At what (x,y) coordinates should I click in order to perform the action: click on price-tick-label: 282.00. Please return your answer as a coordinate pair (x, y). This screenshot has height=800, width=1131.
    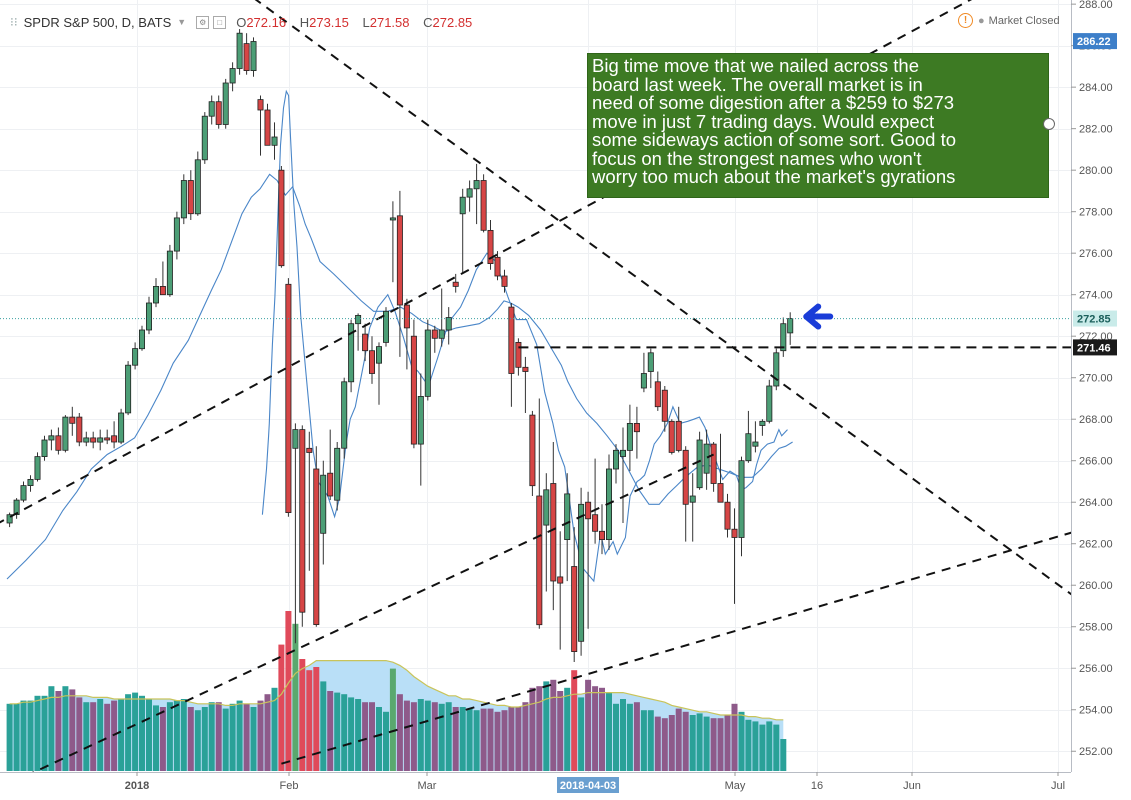
    Looking at the image, I should click on (1096, 130).